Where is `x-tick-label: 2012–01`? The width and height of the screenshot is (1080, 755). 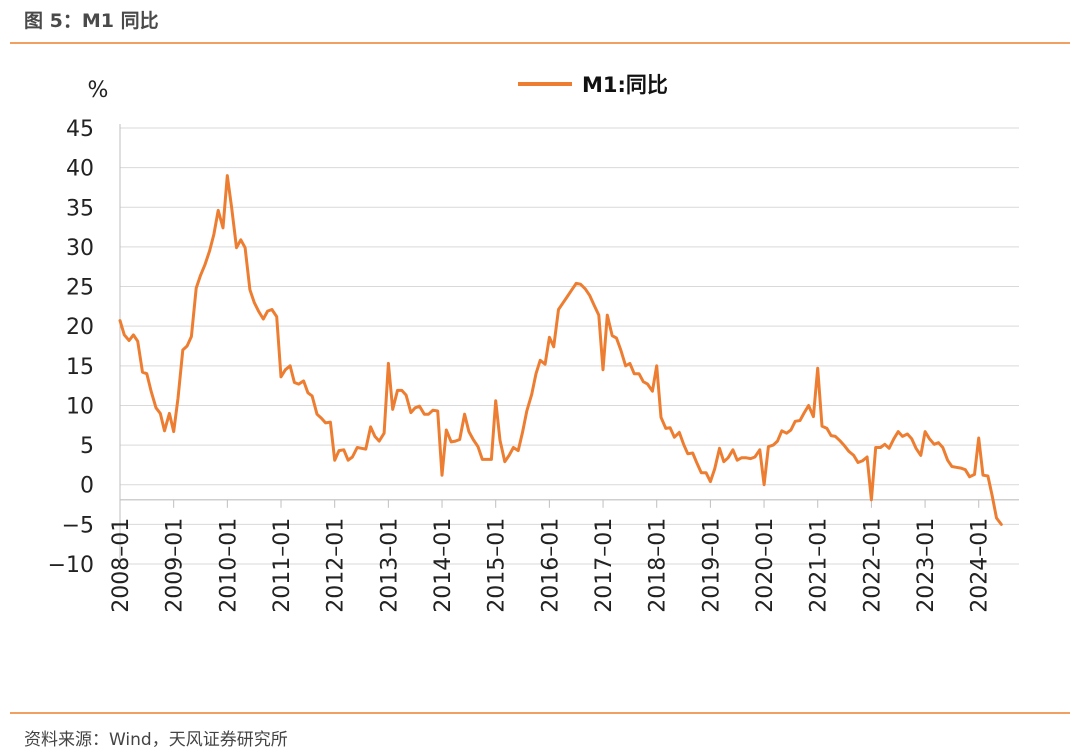
x-tick-label: 2012–01 is located at coordinates (336, 565).